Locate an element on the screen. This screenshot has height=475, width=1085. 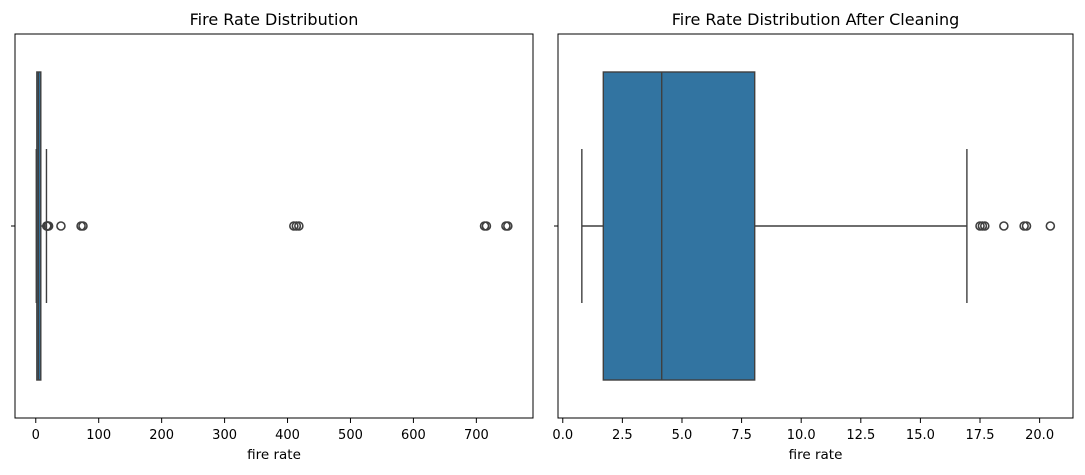
x-tick-label: 500 is located at coordinates (350, 435).